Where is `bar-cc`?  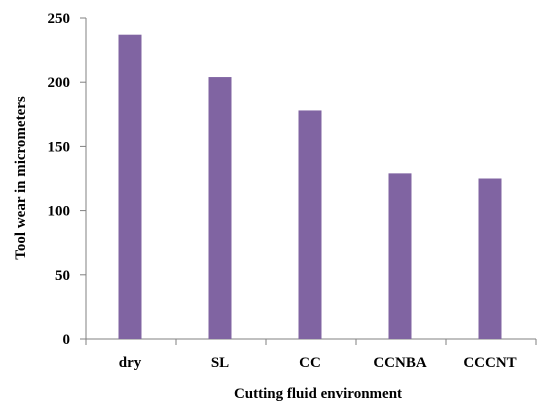 bar-cc is located at coordinates (310, 224).